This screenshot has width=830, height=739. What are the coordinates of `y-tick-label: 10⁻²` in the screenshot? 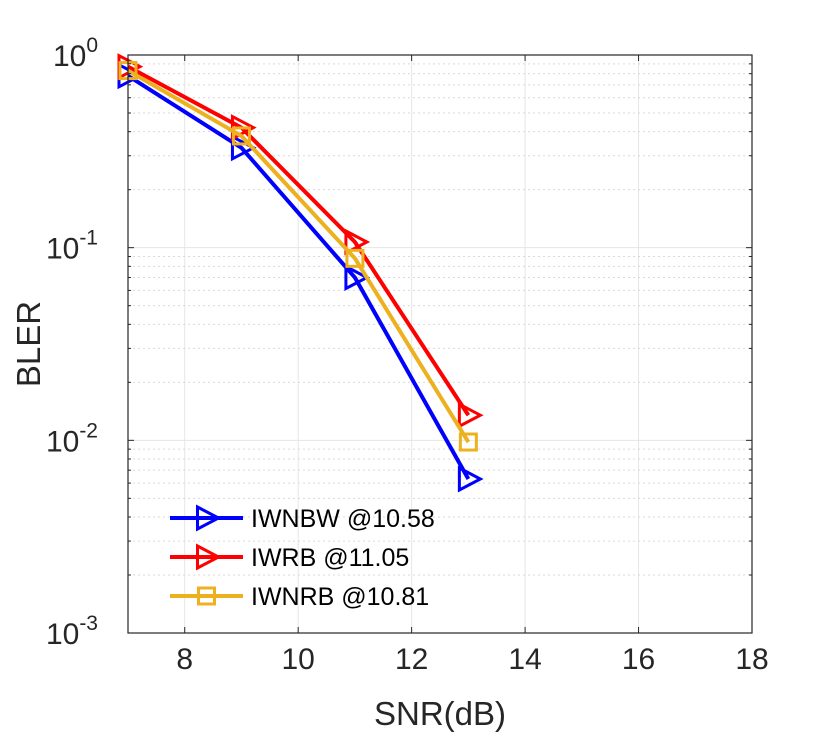 It's located at (72, 438).